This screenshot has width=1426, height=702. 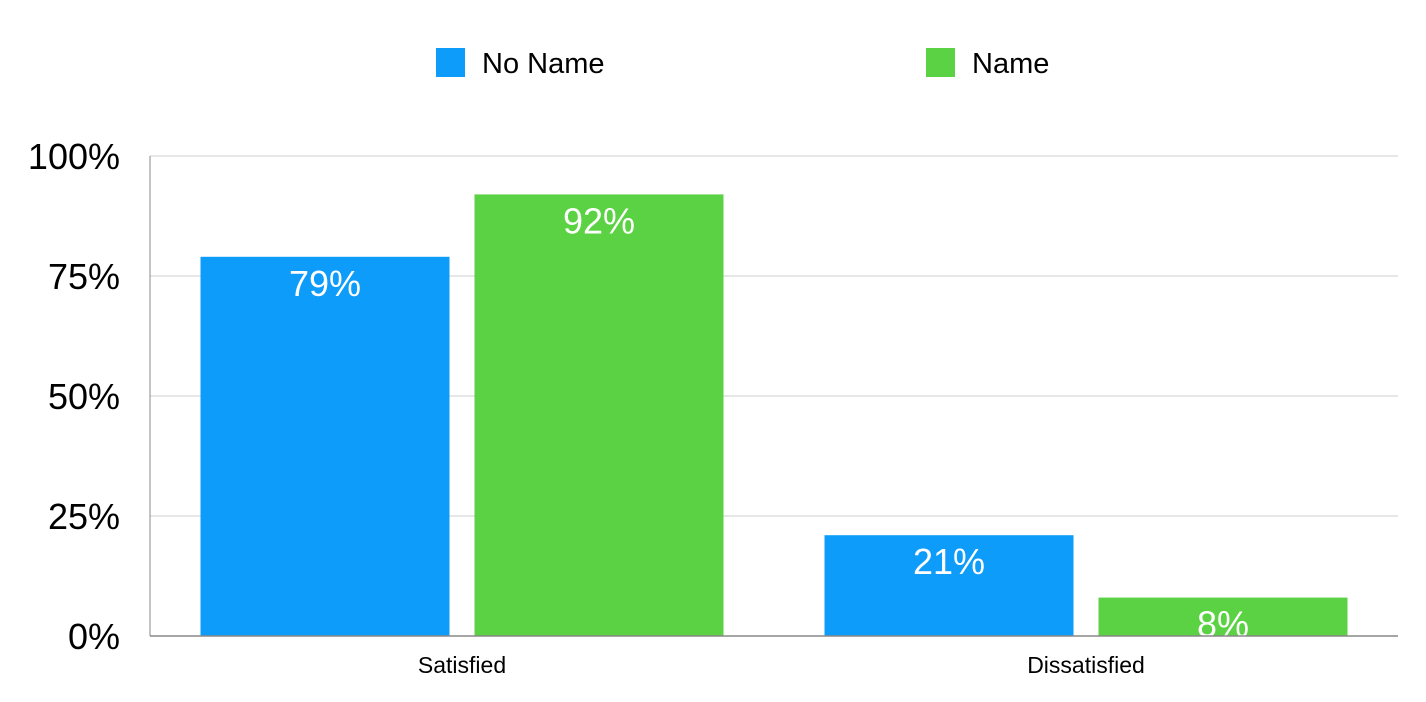 What do you see at coordinates (1086, 665) in the screenshot?
I see `x-tick-label: Dissatisfied` at bounding box center [1086, 665].